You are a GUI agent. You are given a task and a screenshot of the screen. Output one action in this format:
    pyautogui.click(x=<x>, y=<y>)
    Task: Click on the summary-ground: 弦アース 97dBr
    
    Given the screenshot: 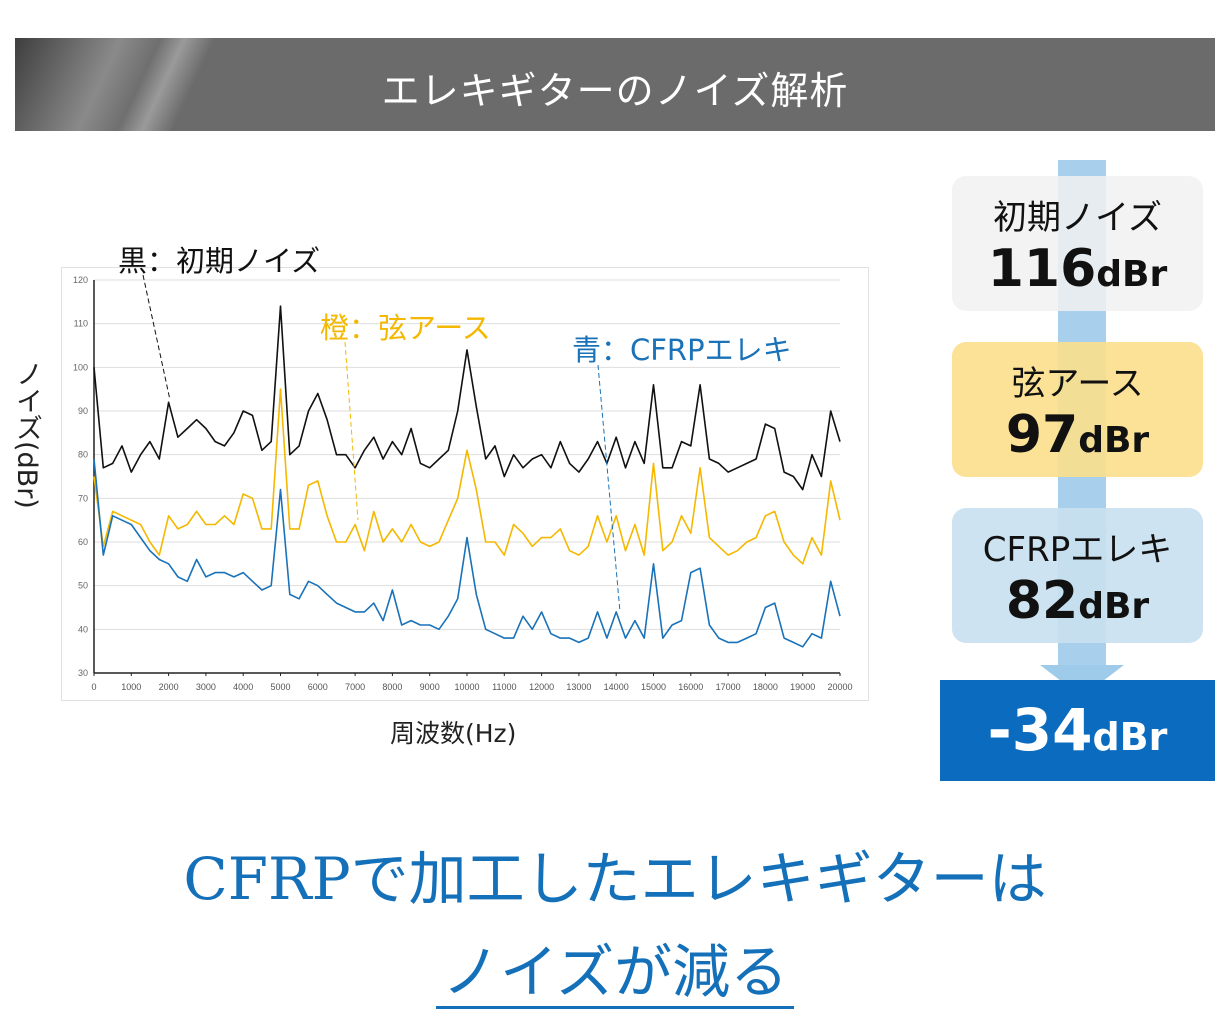 What is the action you would take?
    pyautogui.click(x=1077, y=409)
    